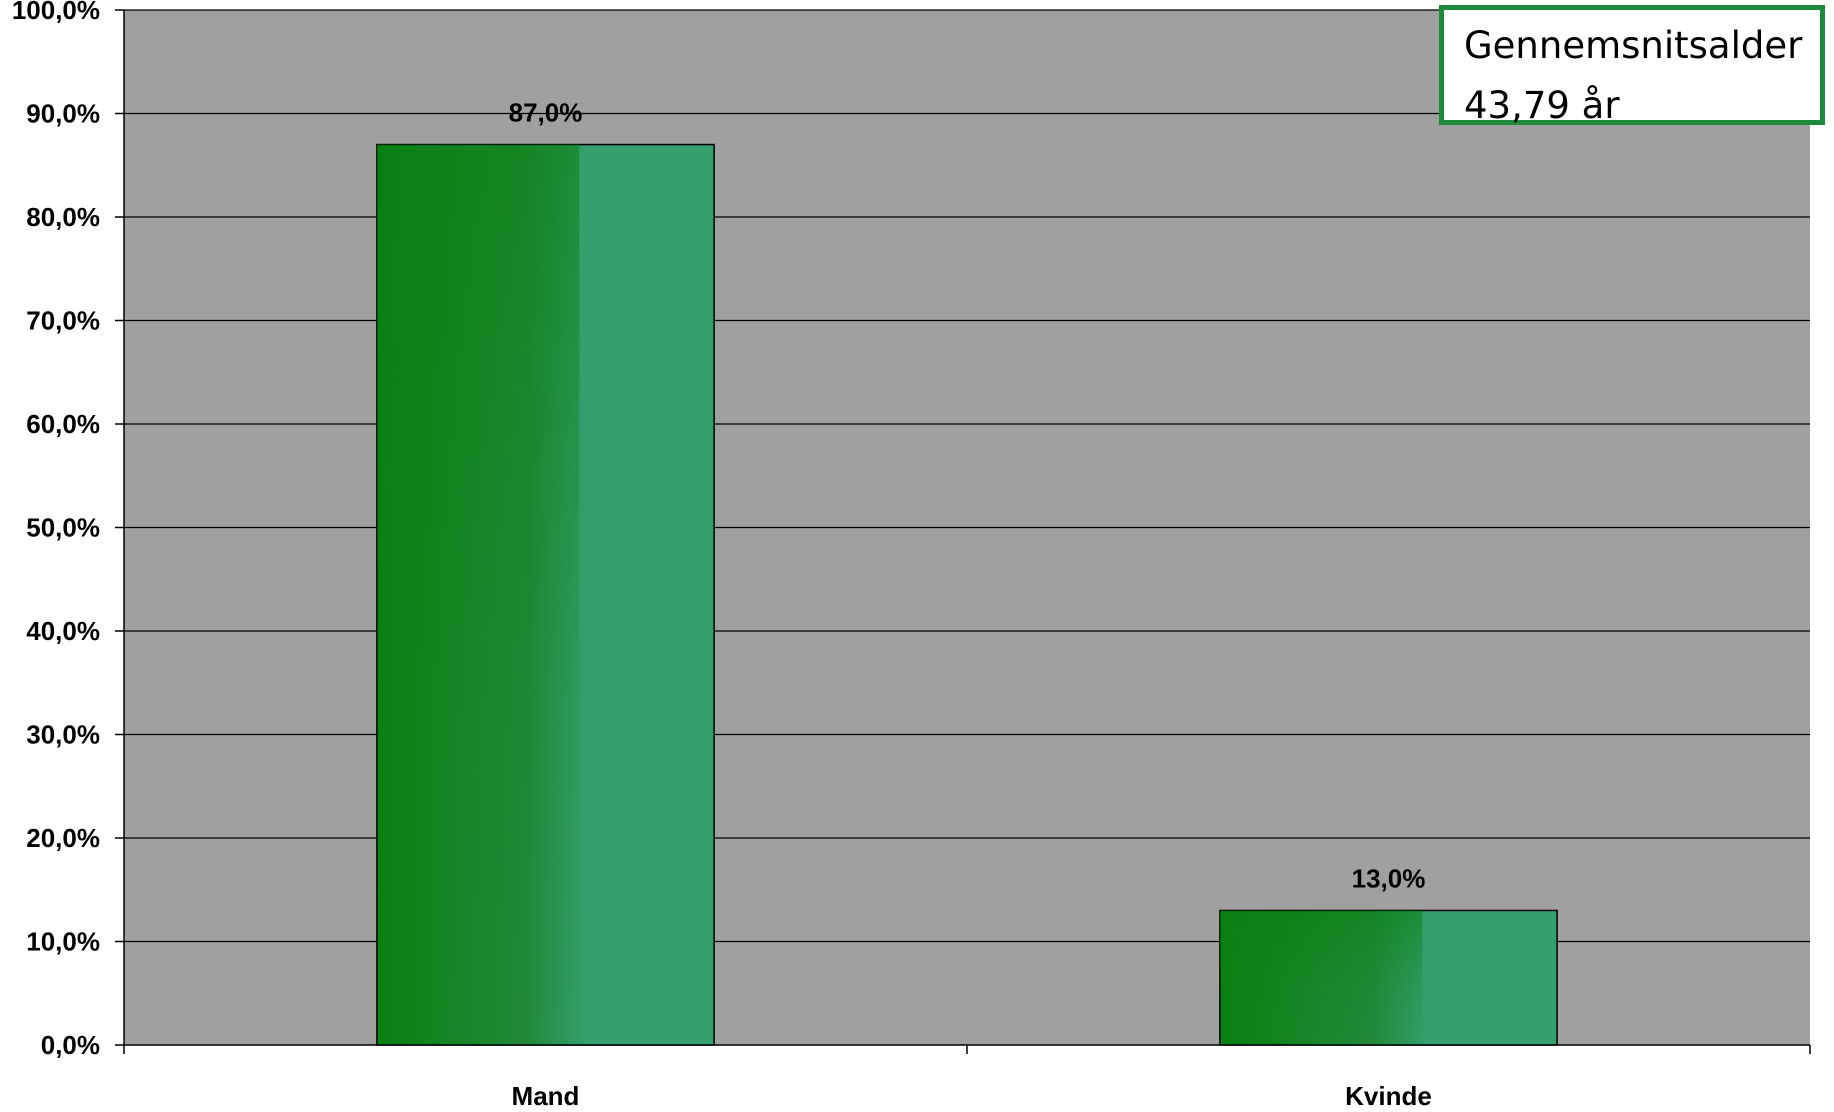  Describe the element at coordinates (546, 113) in the screenshot. I see `data-label: 87,0%` at that location.